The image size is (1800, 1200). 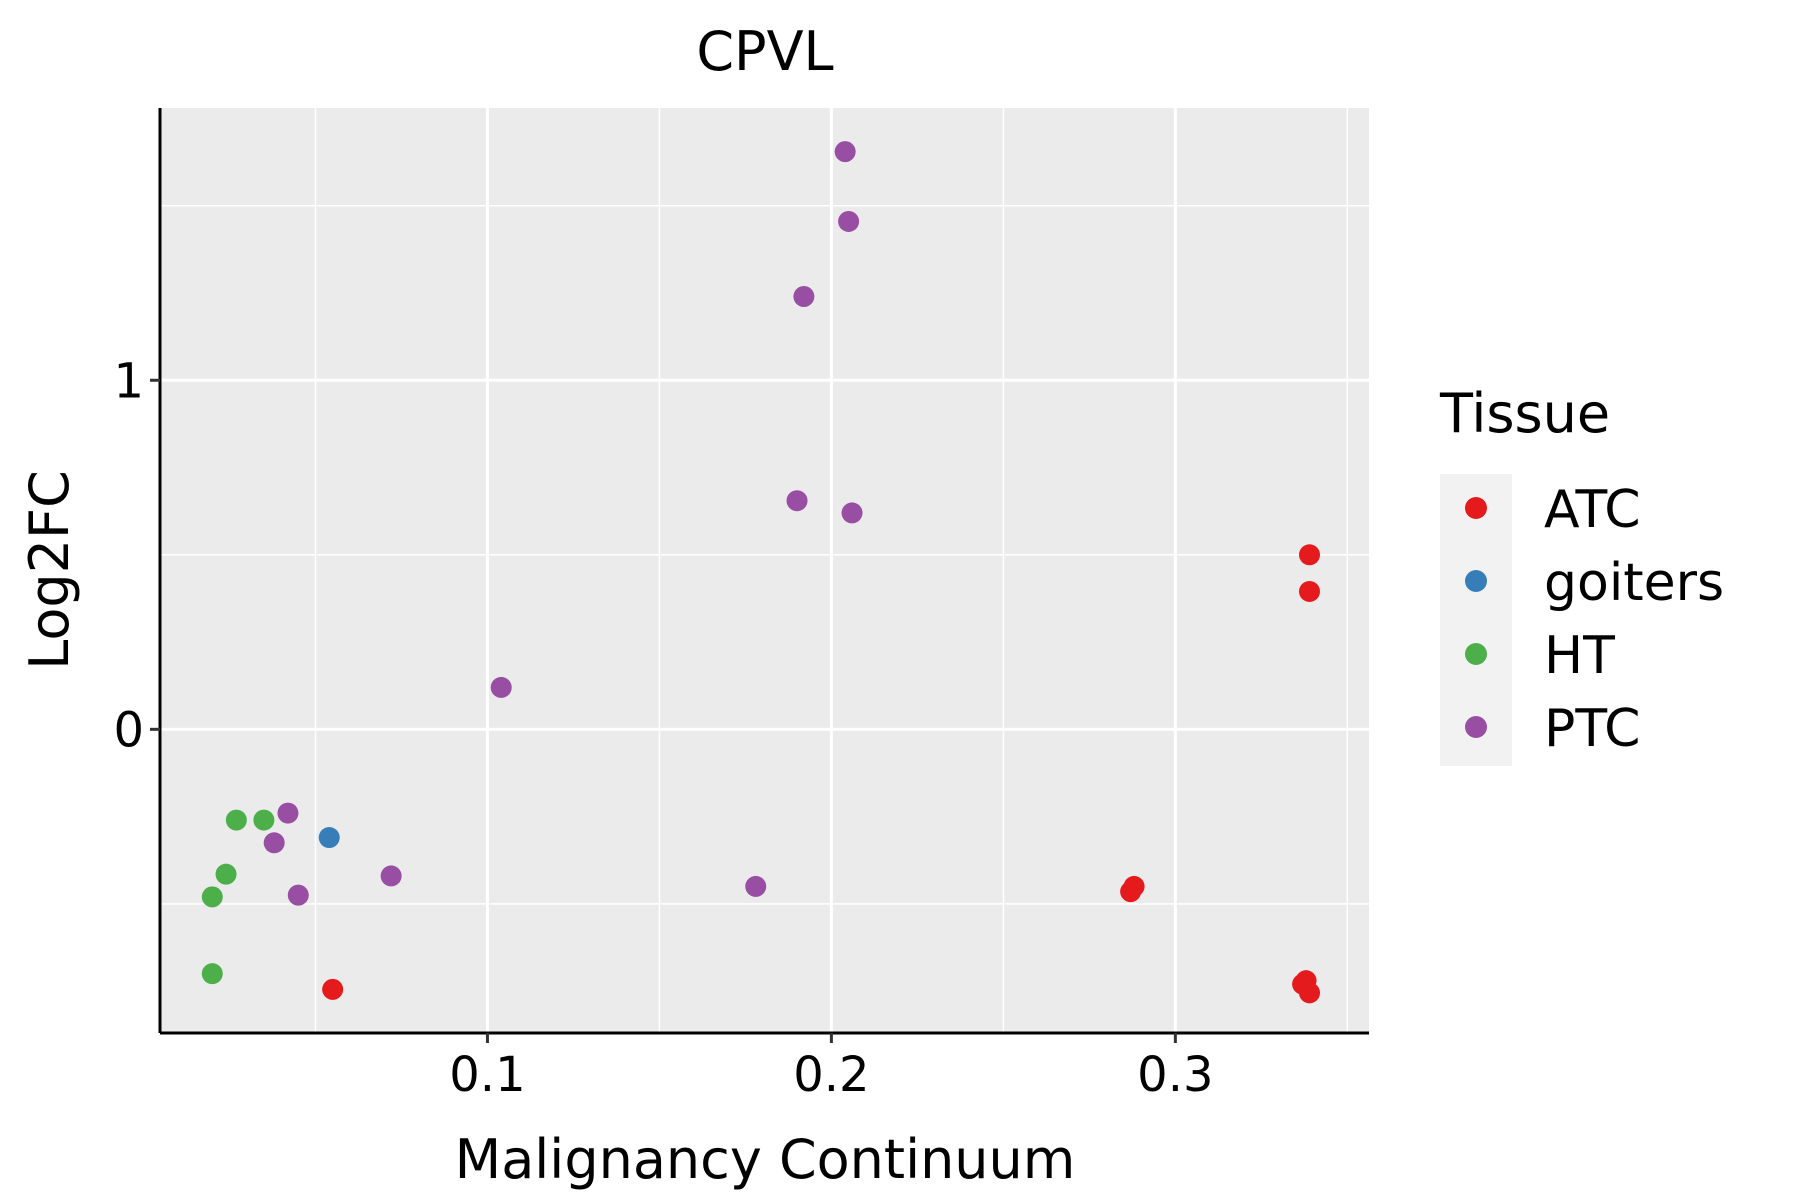 What do you see at coordinates (1634, 583) in the screenshot?
I see `legend-label-goiters: goiters` at bounding box center [1634, 583].